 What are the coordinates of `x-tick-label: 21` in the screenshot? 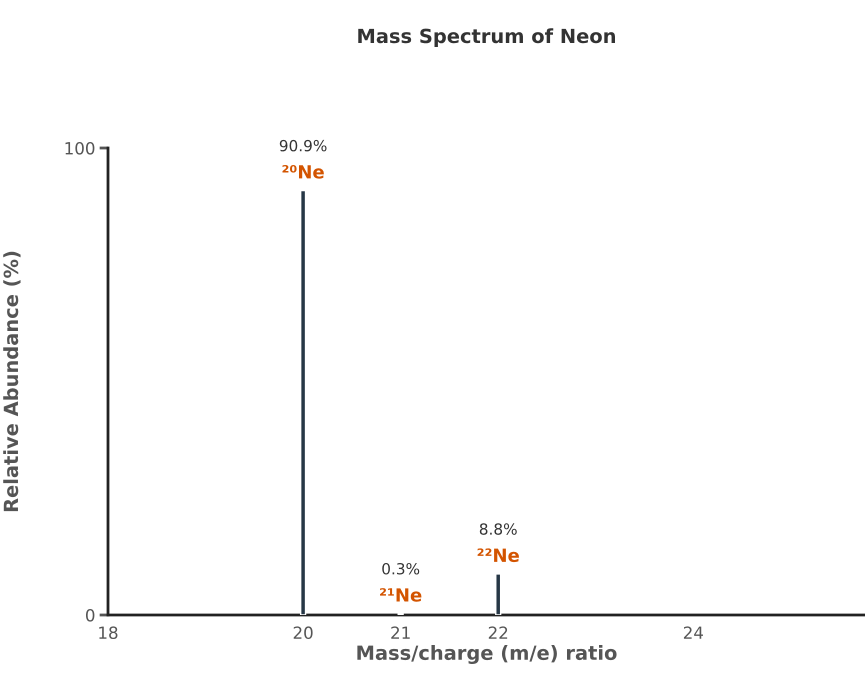 It's located at (400, 632).